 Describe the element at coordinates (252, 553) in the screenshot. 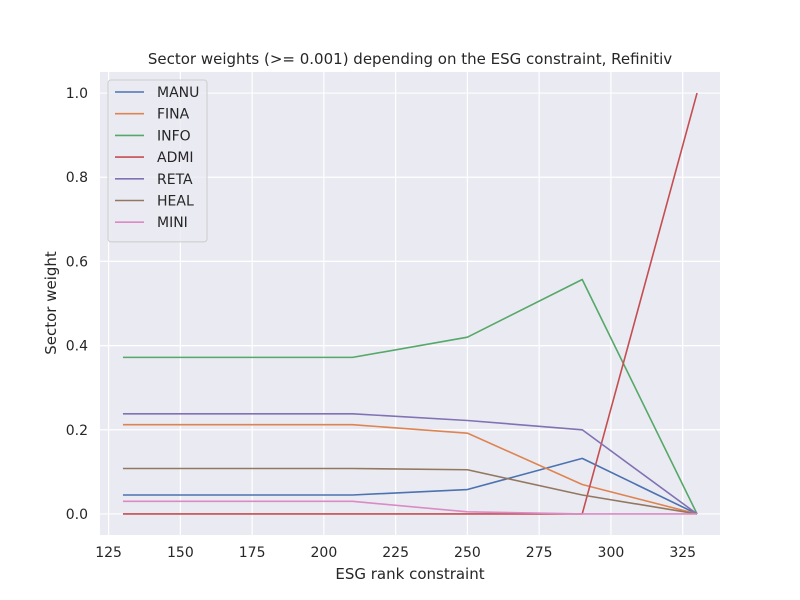

I see `x-tick-label: 175` at that location.